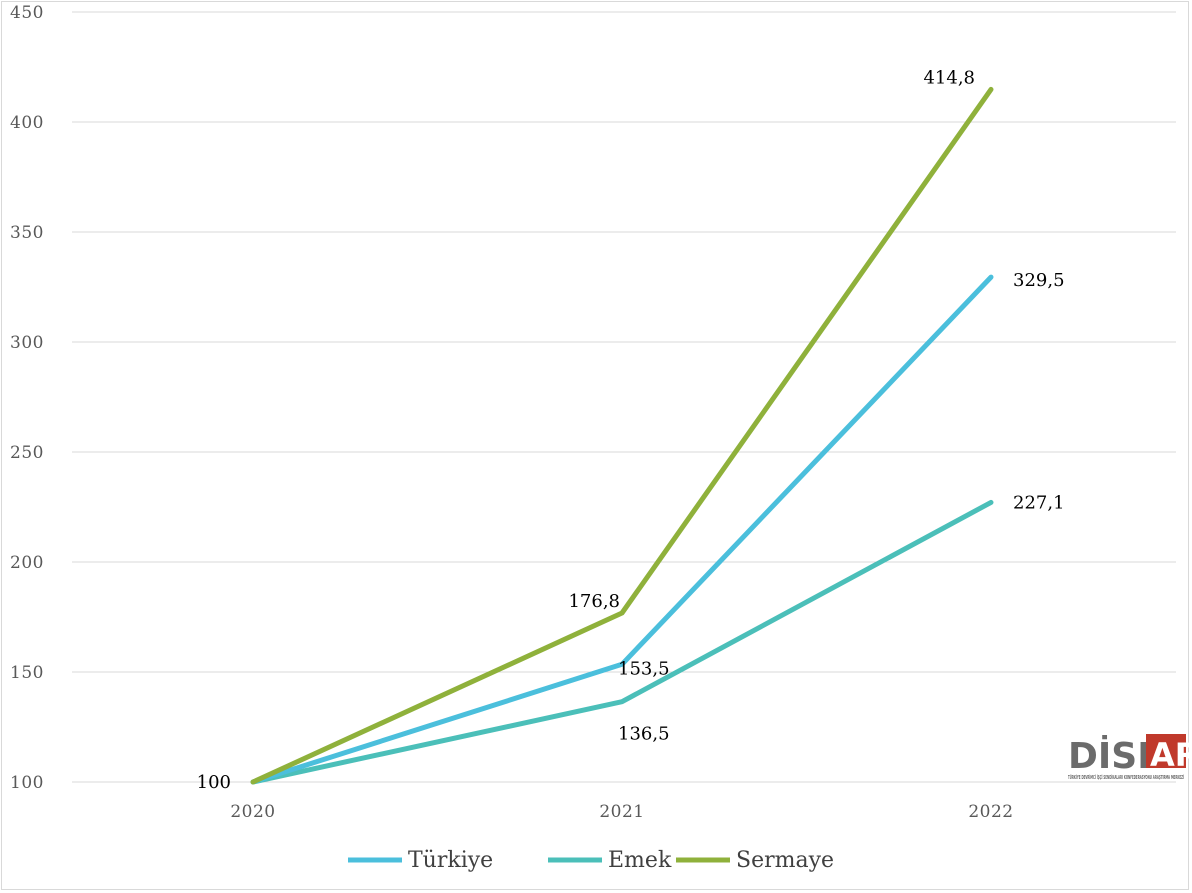 This screenshot has height=893, width=1192. What do you see at coordinates (785, 860) in the screenshot?
I see `legend-label: Sermaye` at bounding box center [785, 860].